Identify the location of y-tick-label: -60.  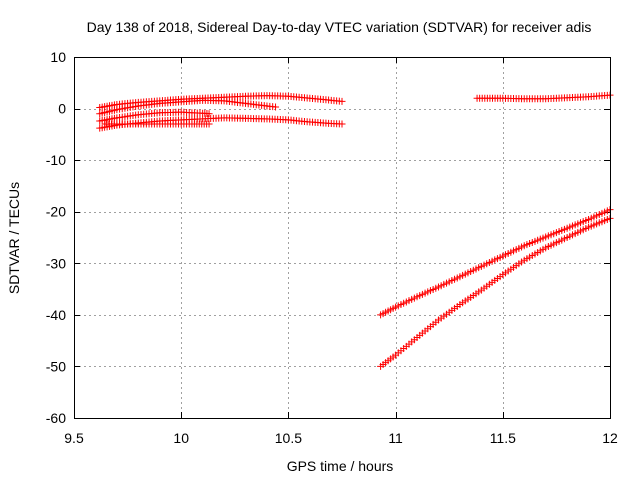
(56, 418).